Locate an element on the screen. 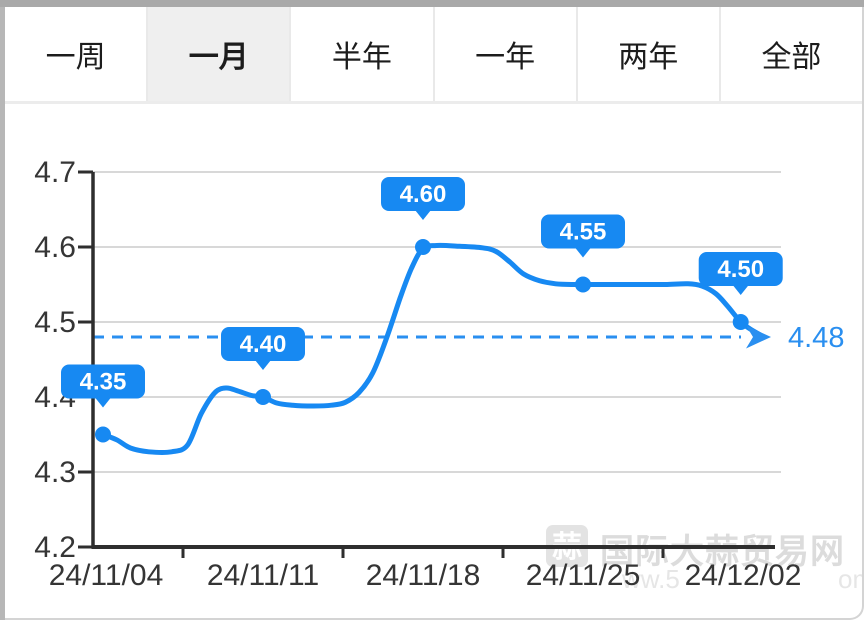  bubble-value-label: 4.40 is located at coordinates (263, 344).